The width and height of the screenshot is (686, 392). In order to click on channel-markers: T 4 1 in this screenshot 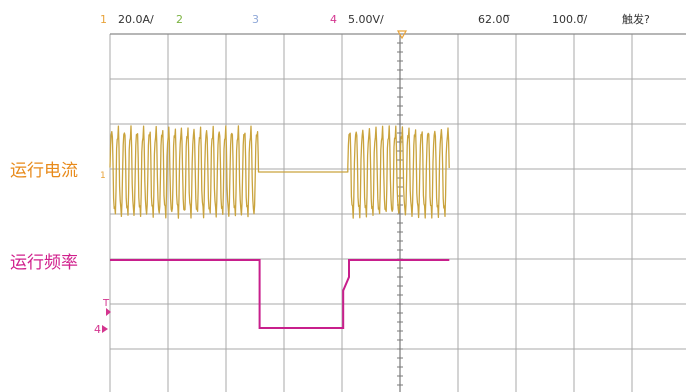, I will do `click(102, 253)`.